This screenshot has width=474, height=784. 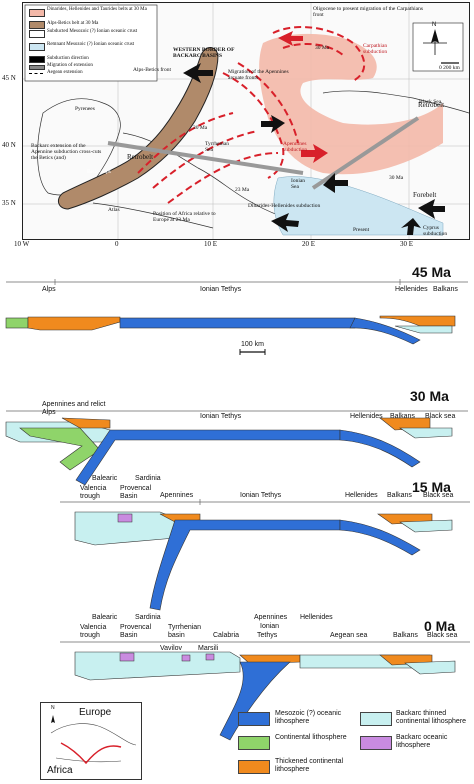 I want to click on map-label-30ma: 30 Ma, so click(x=322, y=48).